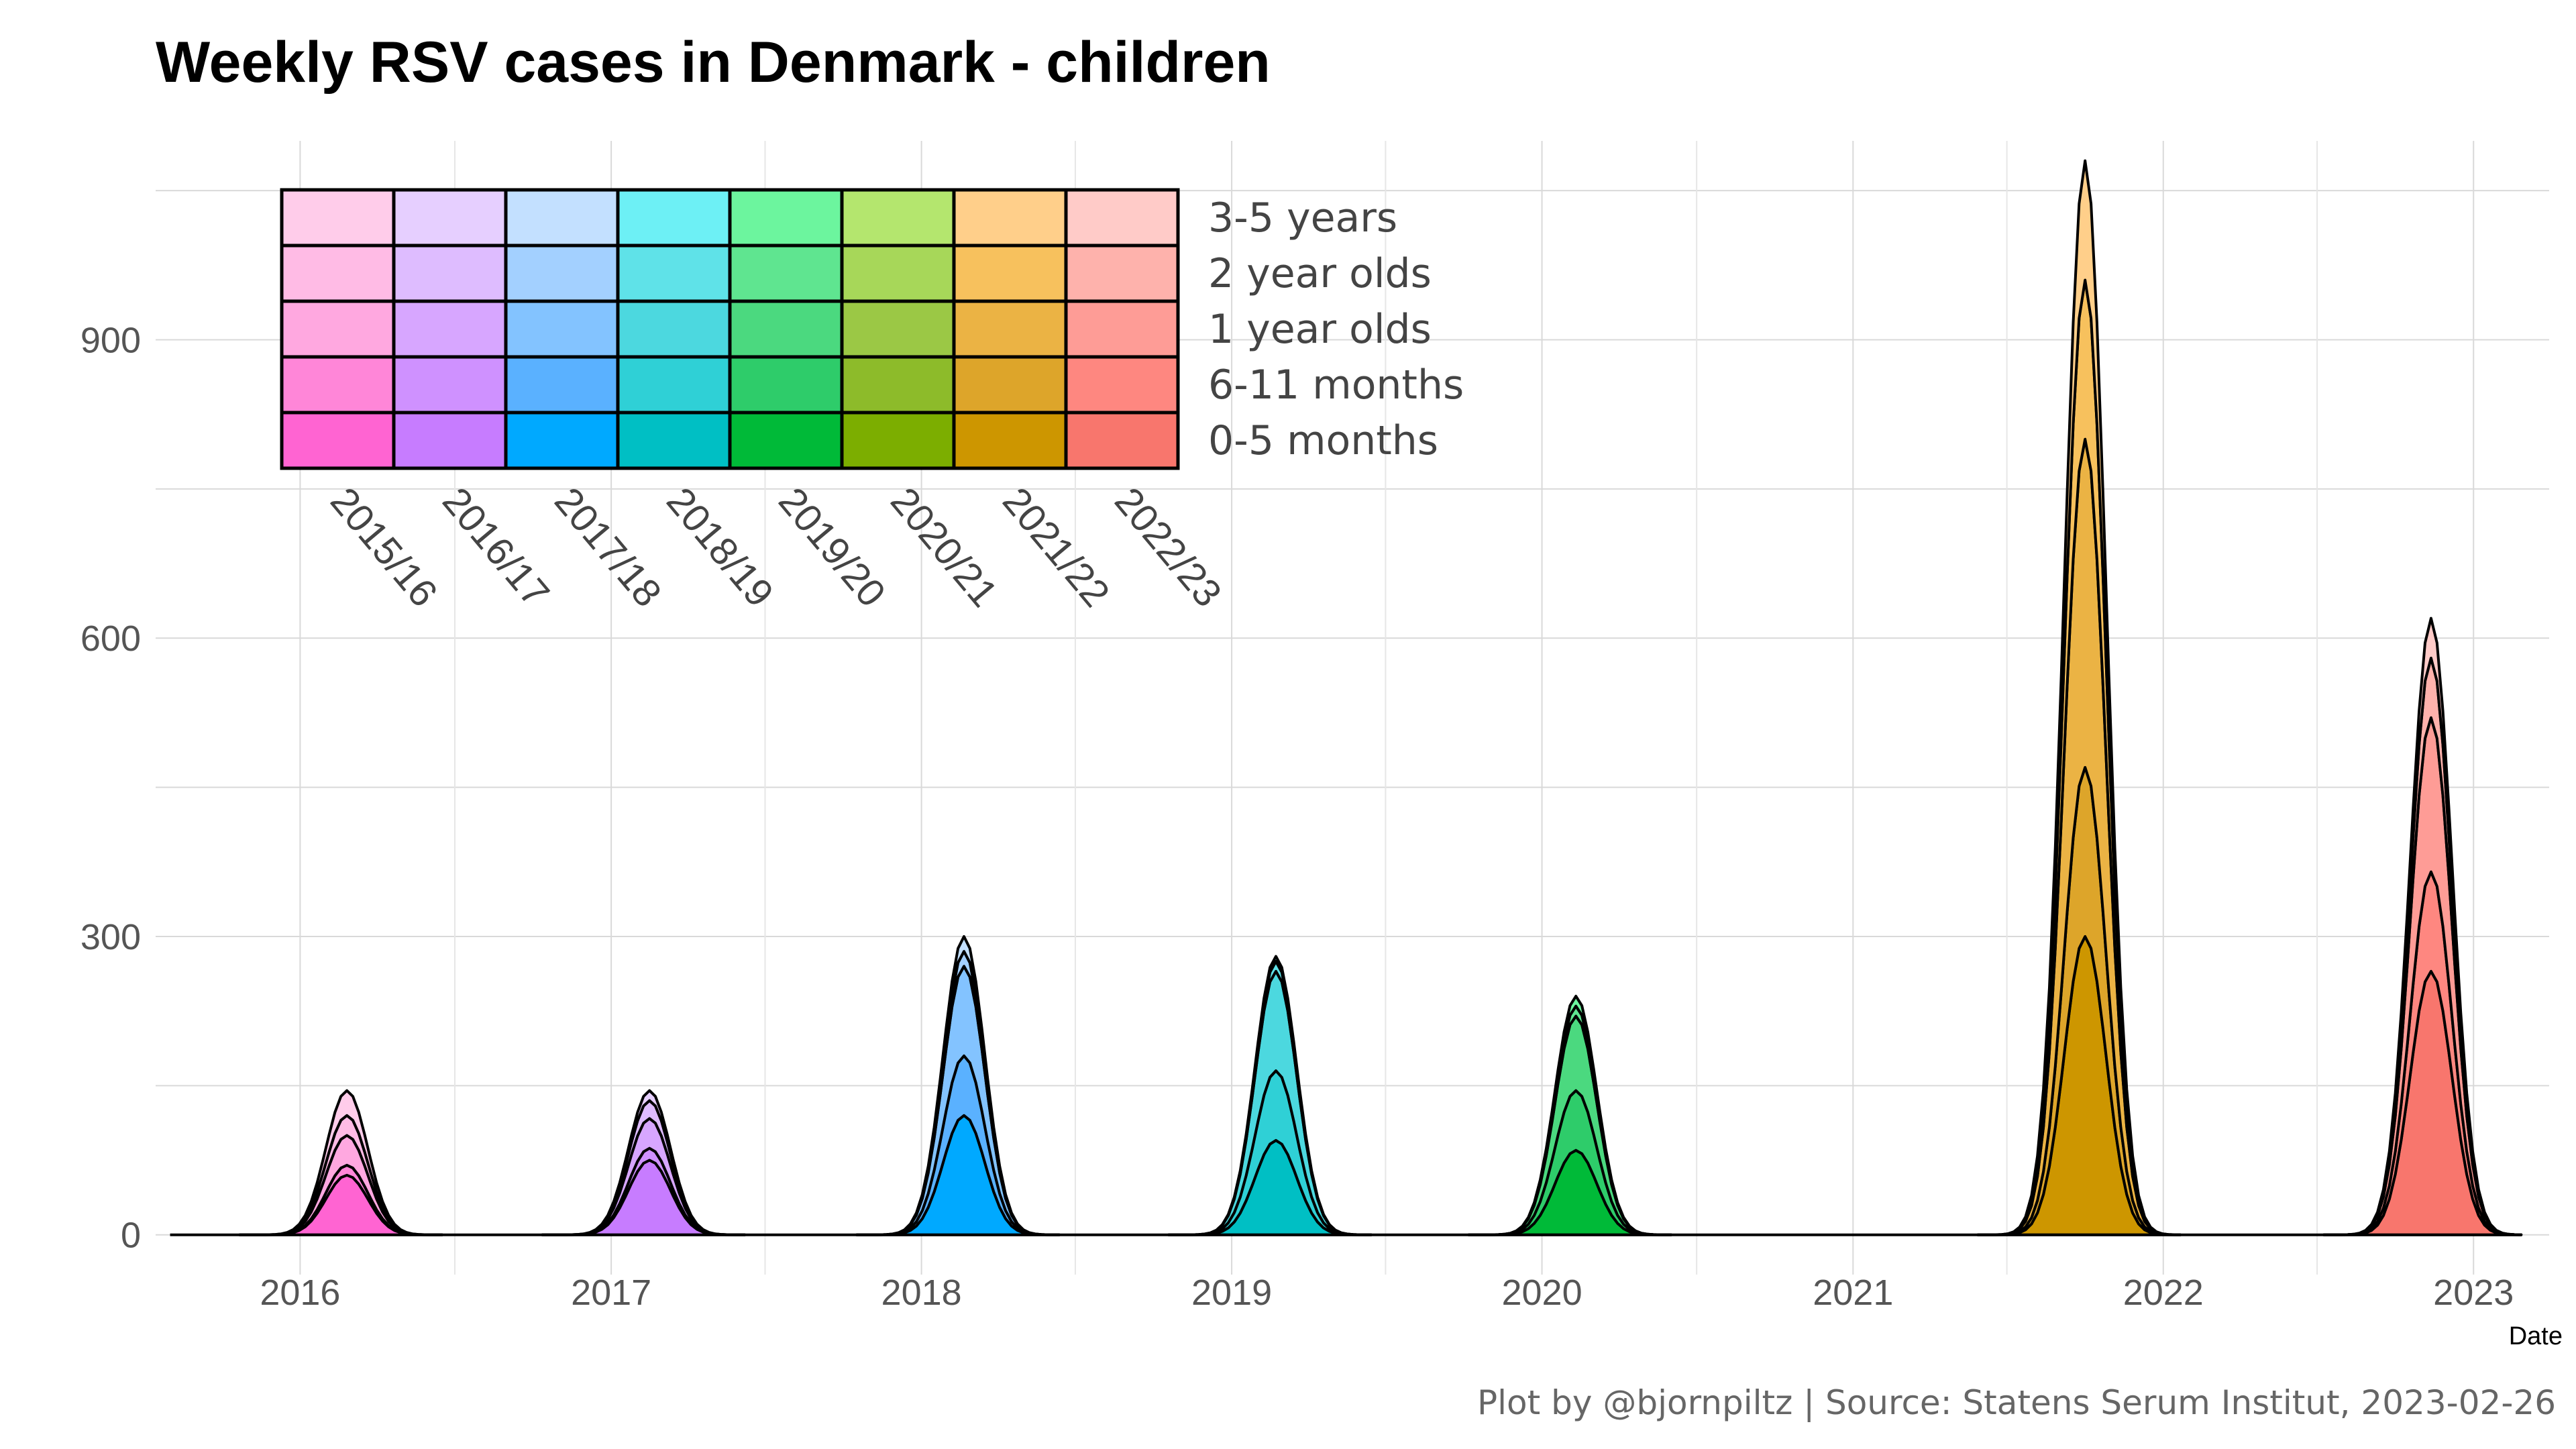  I want to click on legend-age-label: 3-5 years, so click(1302, 218).